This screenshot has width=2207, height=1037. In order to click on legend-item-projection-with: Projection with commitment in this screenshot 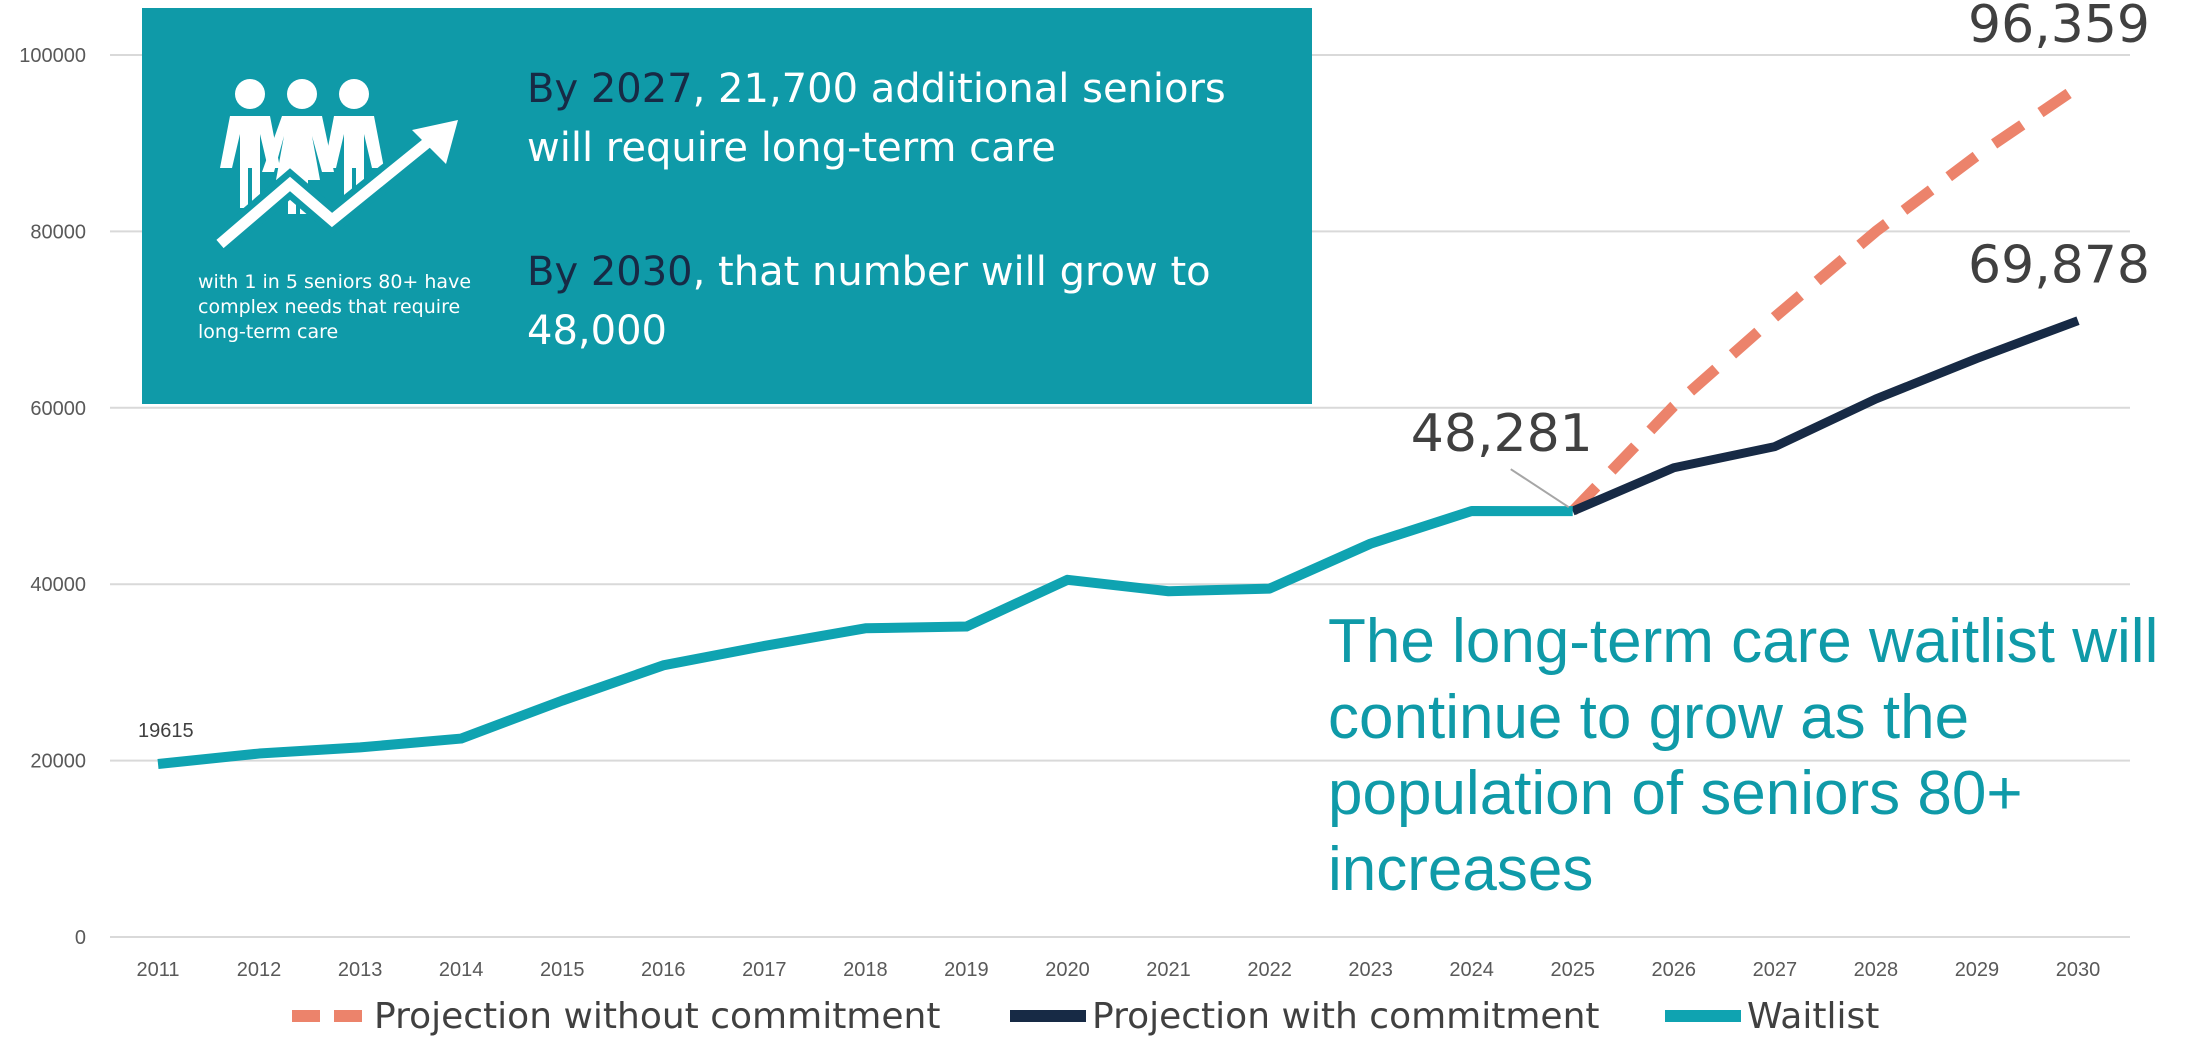, I will do `click(1305, 1016)`.